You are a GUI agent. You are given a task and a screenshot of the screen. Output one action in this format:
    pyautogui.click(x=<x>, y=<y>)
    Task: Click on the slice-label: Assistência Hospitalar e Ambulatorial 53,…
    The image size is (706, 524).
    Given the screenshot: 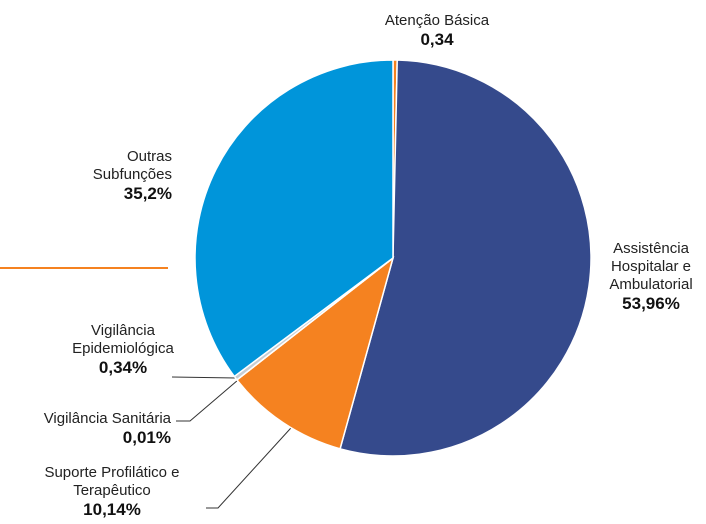 What is the action you would take?
    pyautogui.click(x=648, y=276)
    